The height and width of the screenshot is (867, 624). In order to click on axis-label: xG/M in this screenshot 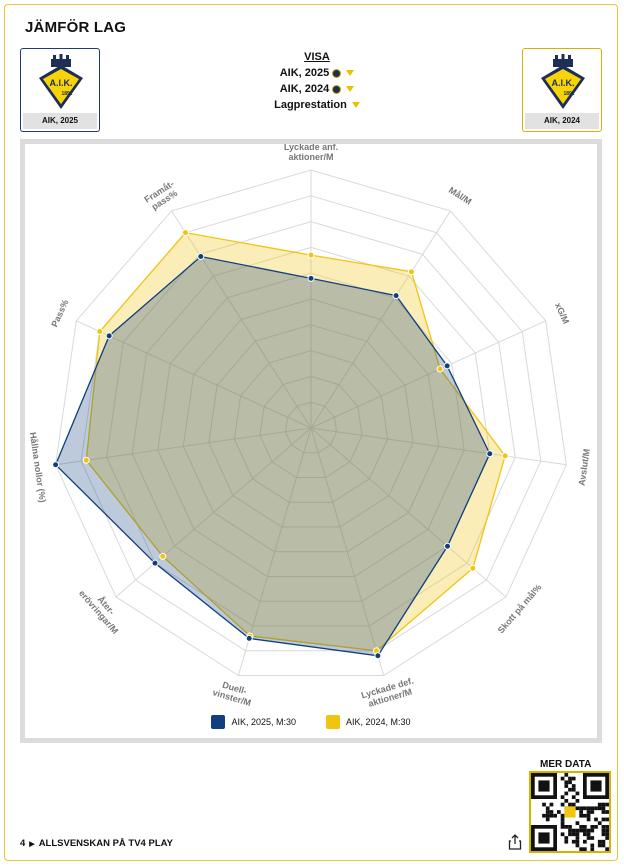, I will do `click(562, 313)`.